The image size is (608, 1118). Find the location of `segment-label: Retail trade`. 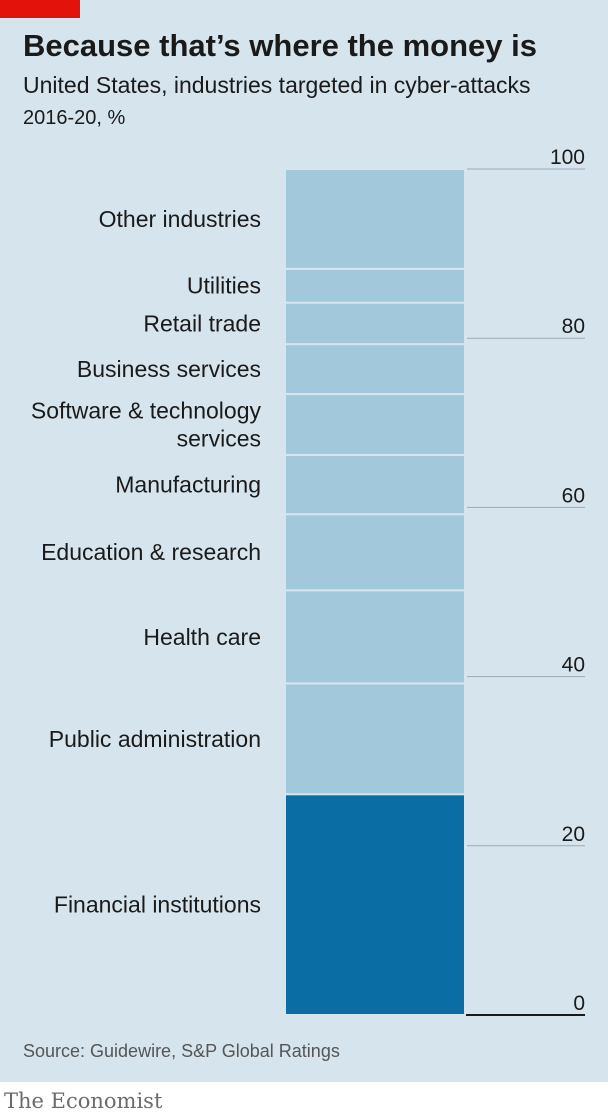

segment-label: Retail trade is located at coordinates (202, 323).